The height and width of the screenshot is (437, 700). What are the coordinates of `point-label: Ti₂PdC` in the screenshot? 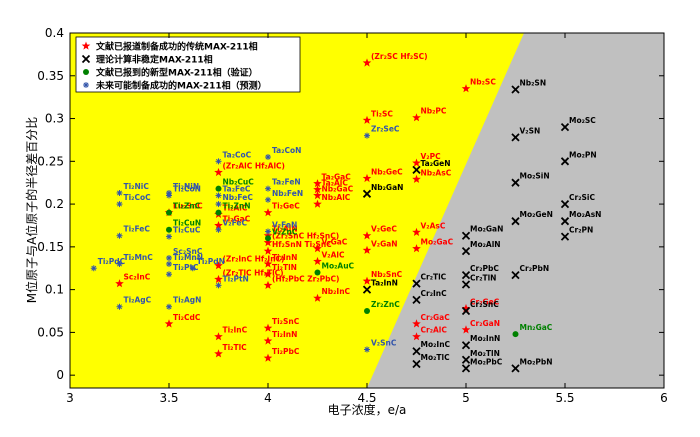 It's located at (112, 261).